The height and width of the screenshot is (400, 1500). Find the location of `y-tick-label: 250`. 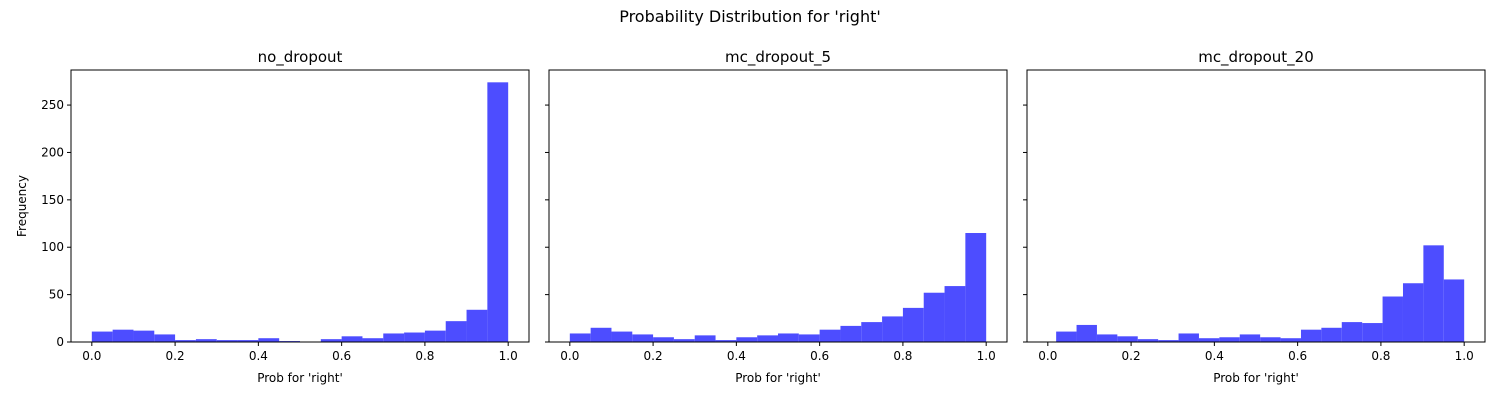

y-tick-label: 250 is located at coordinates (52, 105).